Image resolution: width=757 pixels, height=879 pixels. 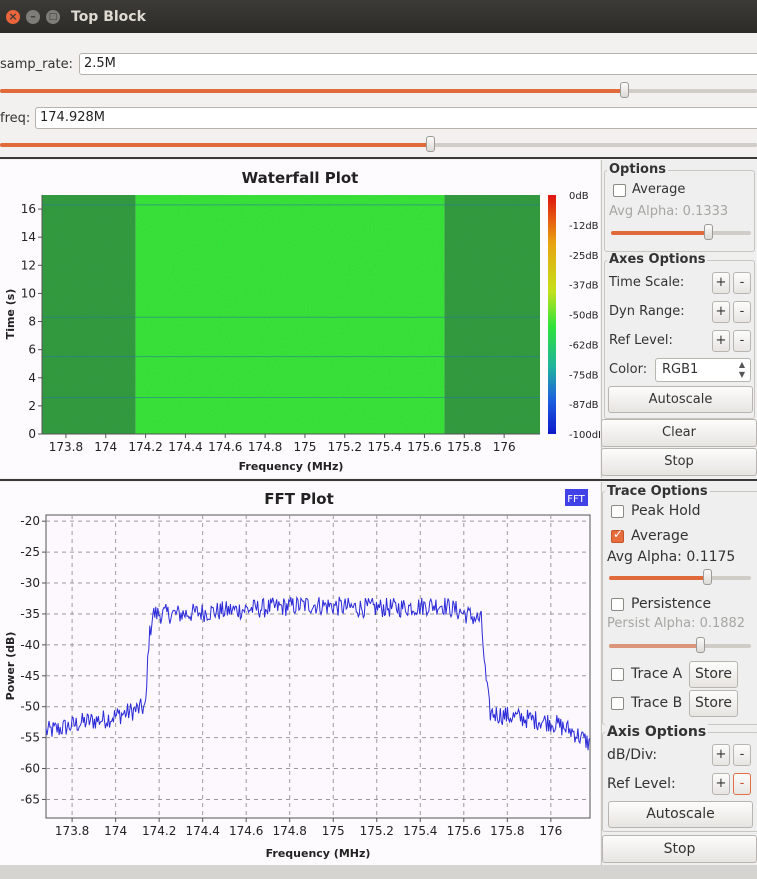 What do you see at coordinates (617, 604) in the screenshot?
I see `persistence-checkbox` at bounding box center [617, 604].